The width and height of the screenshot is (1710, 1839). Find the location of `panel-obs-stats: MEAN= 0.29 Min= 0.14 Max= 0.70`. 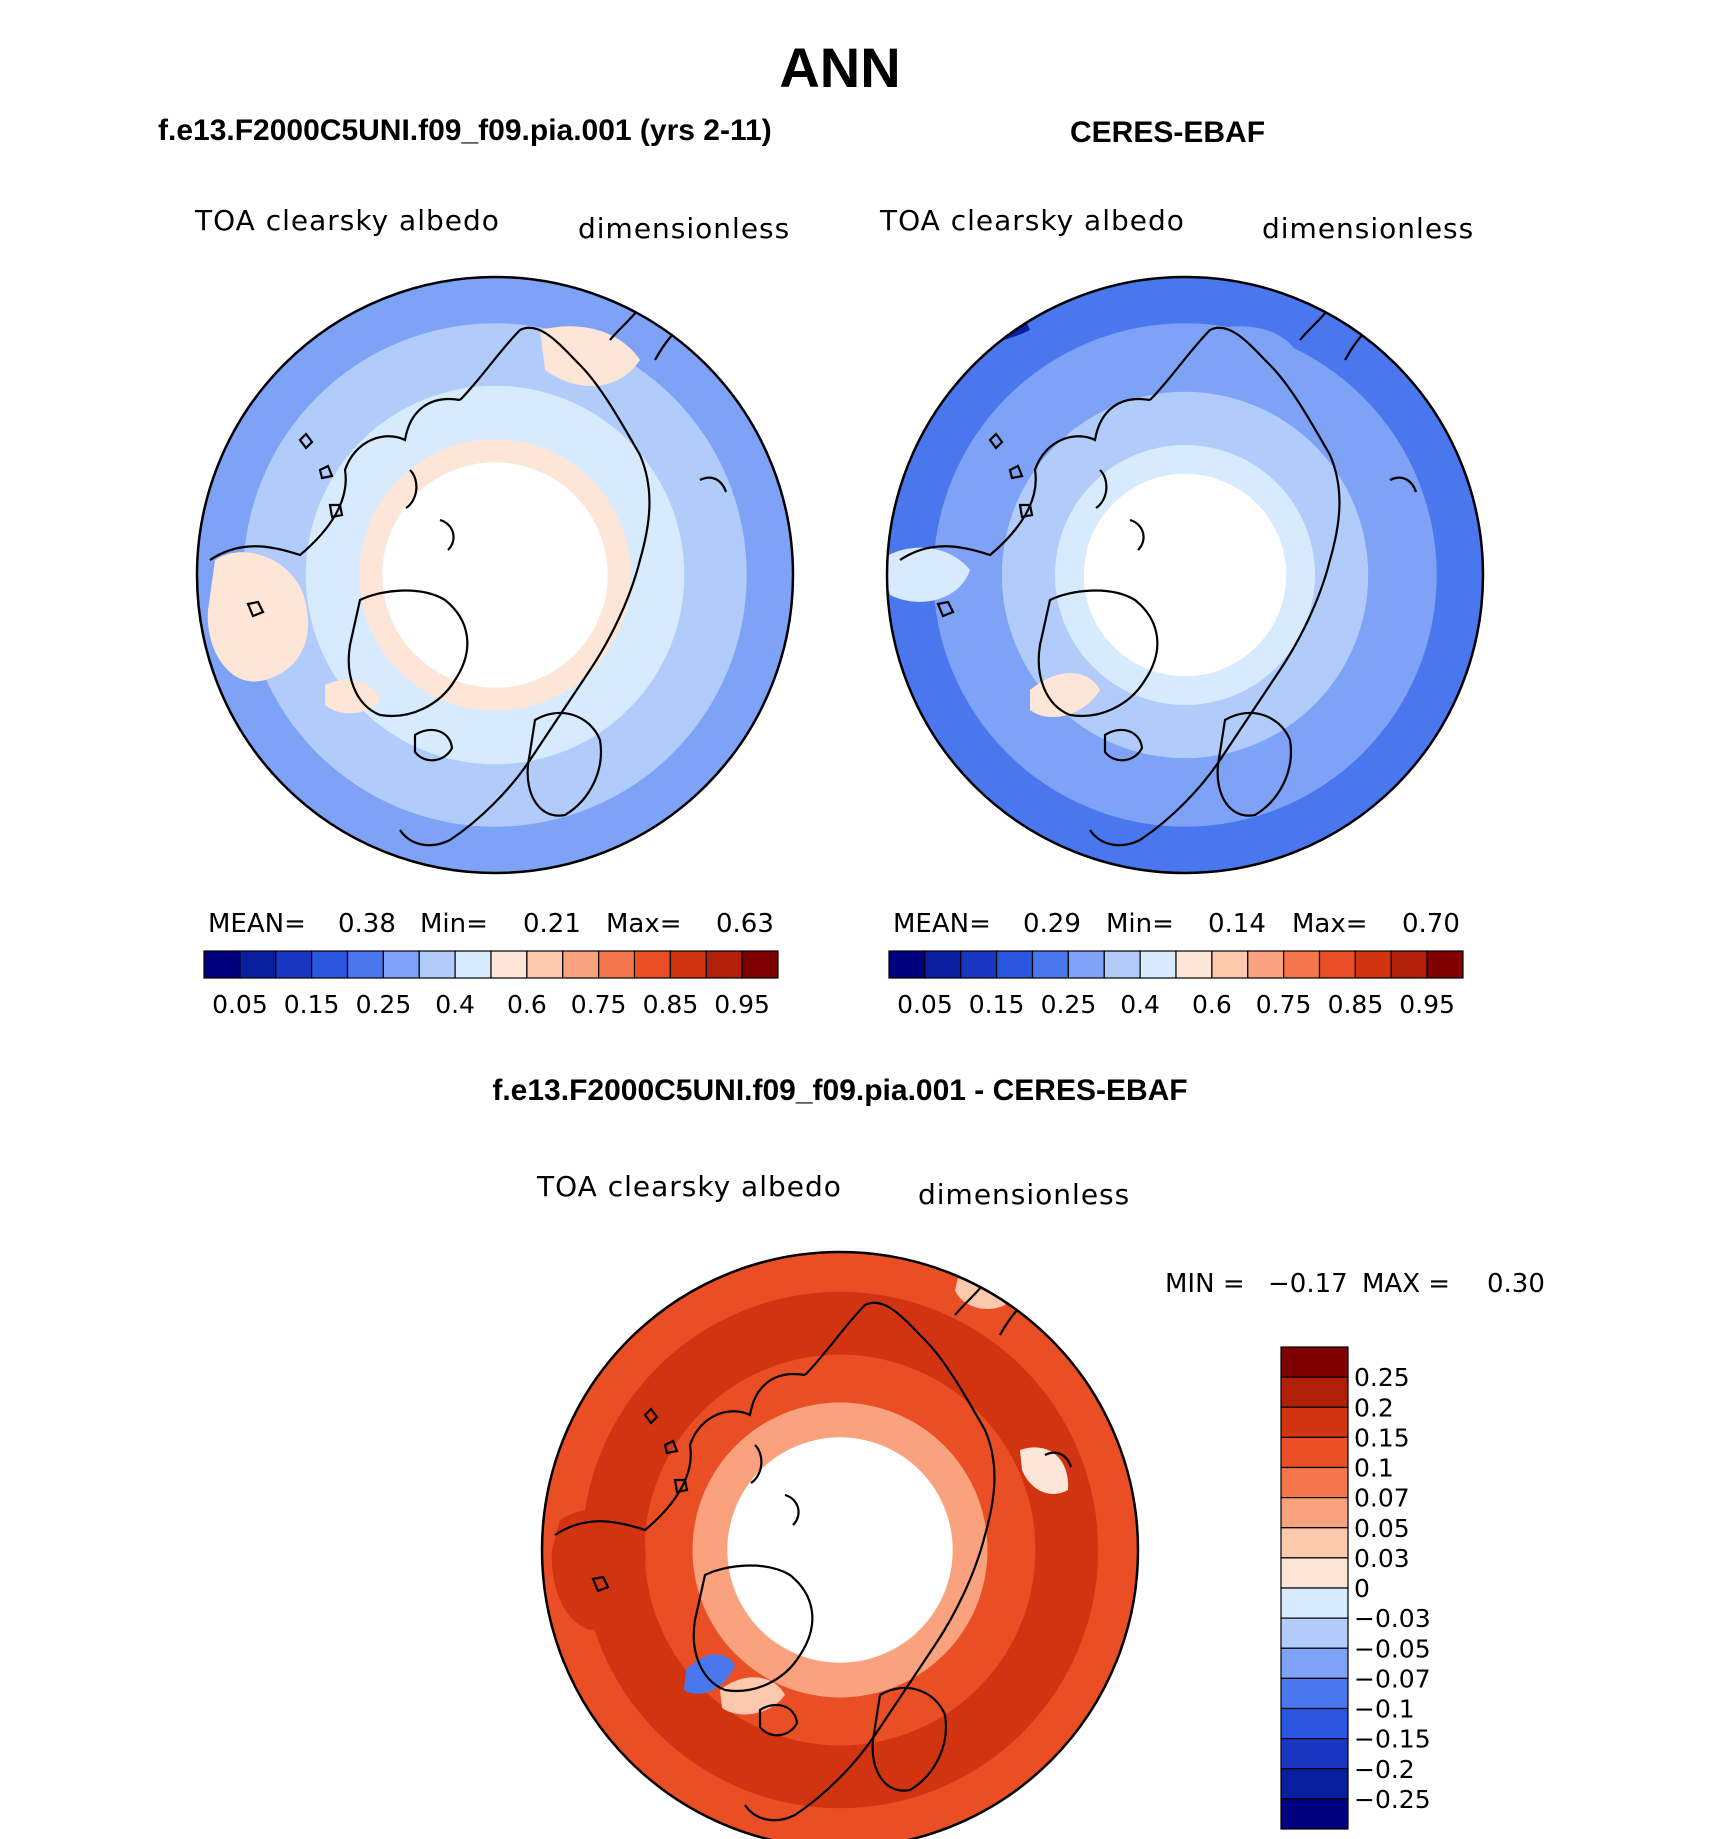

panel-obs-stats: MEAN= 0.29 Min= 0.14 Max= 0.70 is located at coordinates (1176, 924).